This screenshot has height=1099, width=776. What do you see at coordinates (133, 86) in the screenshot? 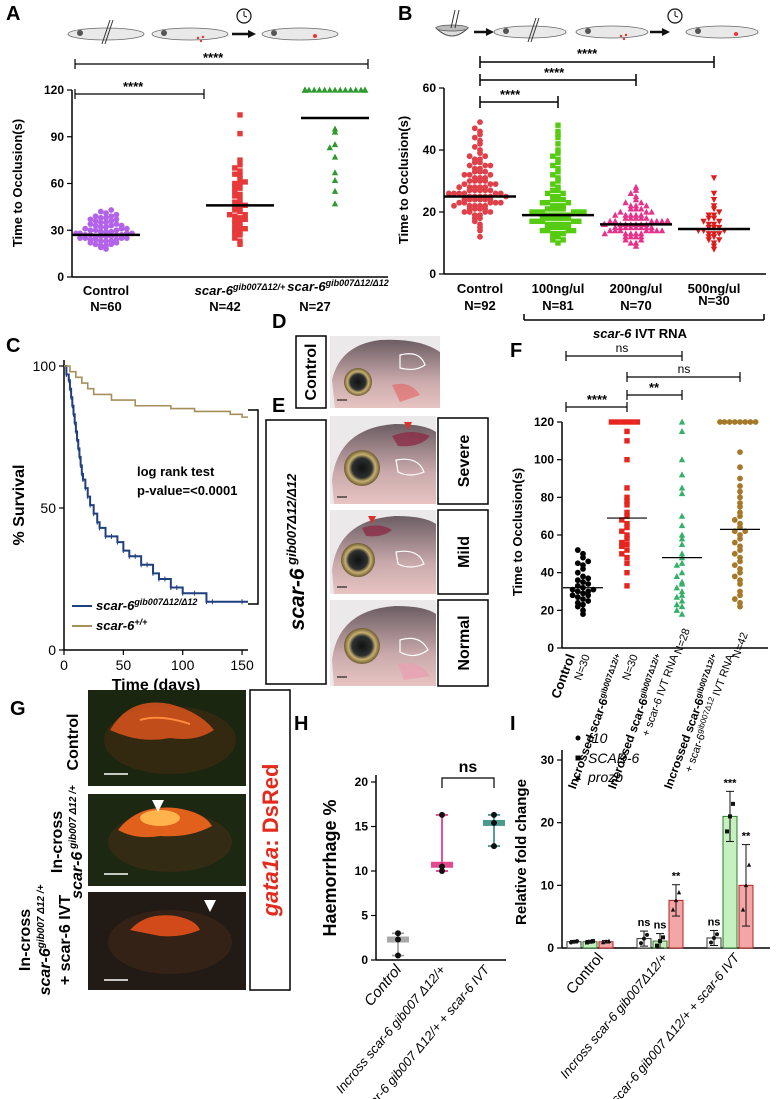
I see `panel-a-sig-control-vs-het: ****` at bounding box center [133, 86].